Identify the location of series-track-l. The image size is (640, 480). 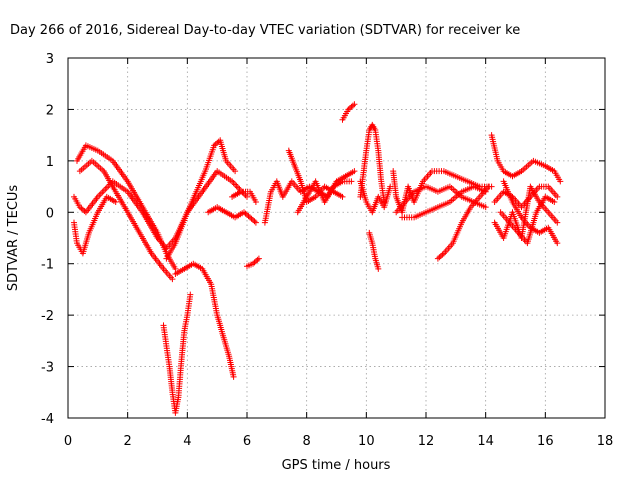
(315, 176).